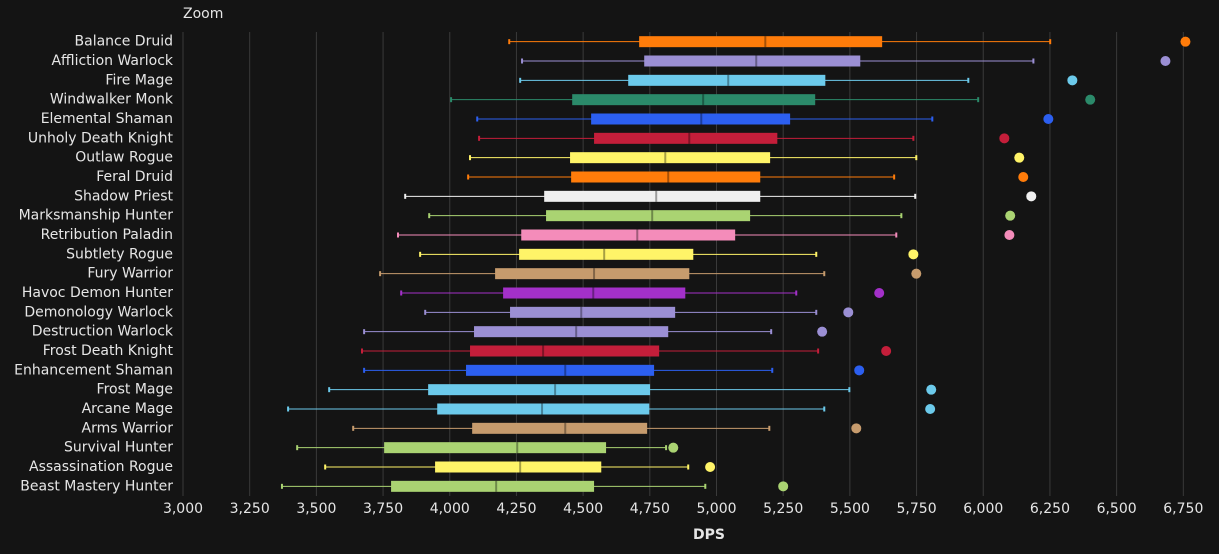 This screenshot has width=1219, height=554. Describe the element at coordinates (107, 119) in the screenshot. I see `y-tick-label: Elemental Shaman` at that location.